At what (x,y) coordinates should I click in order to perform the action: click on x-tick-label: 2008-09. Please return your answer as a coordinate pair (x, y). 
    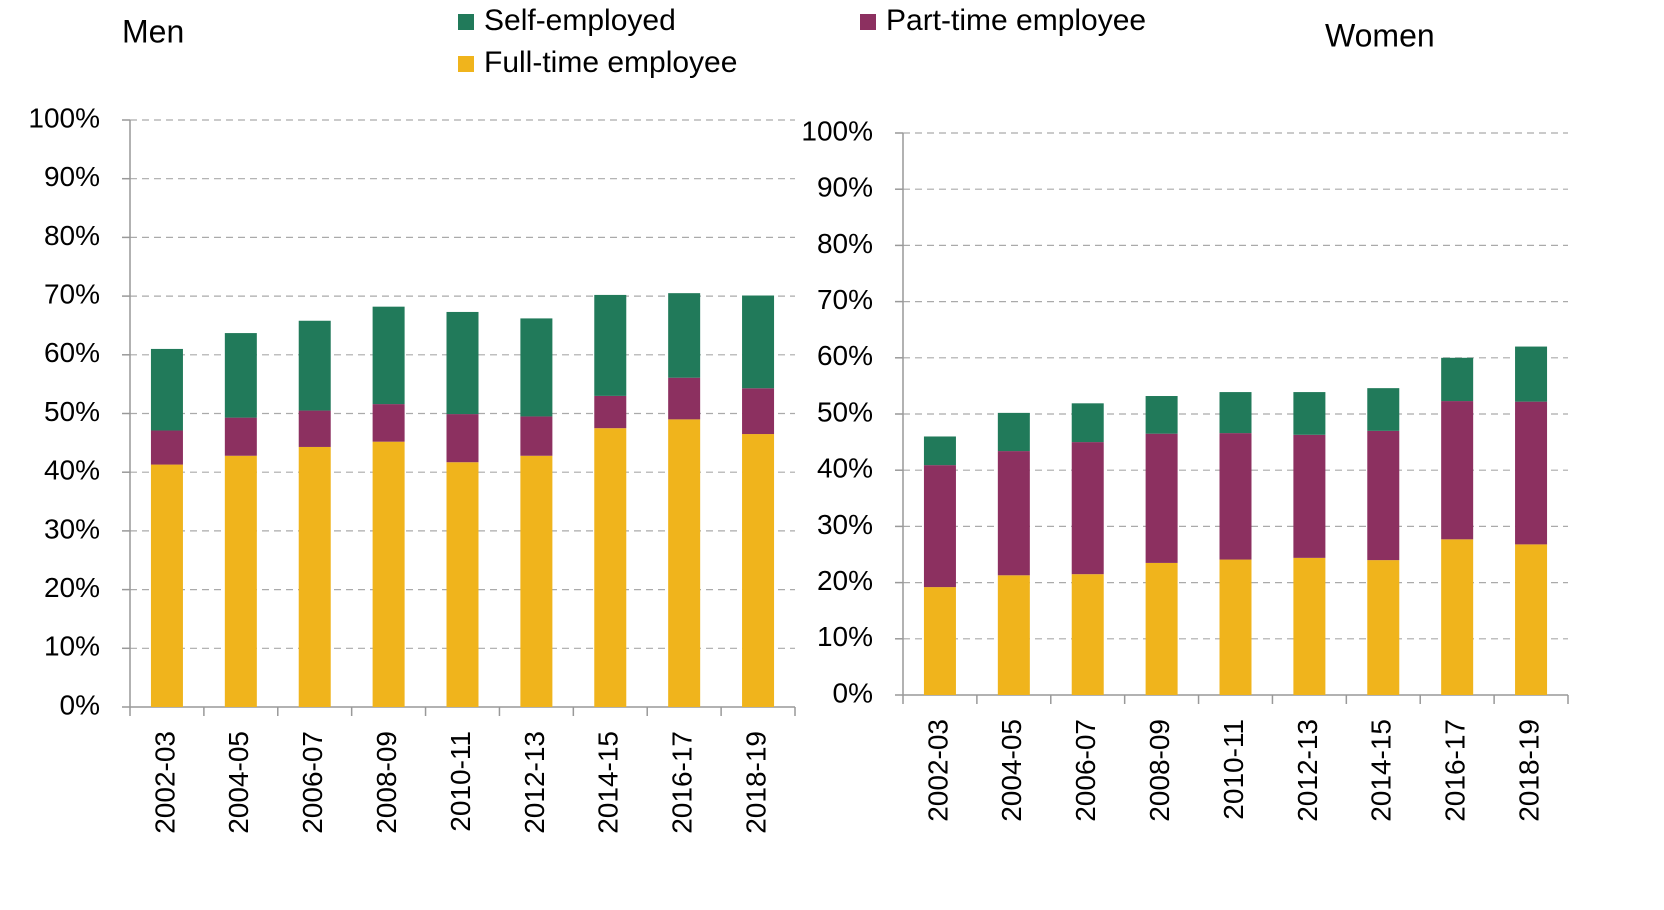
    Looking at the image, I should click on (1159, 770).